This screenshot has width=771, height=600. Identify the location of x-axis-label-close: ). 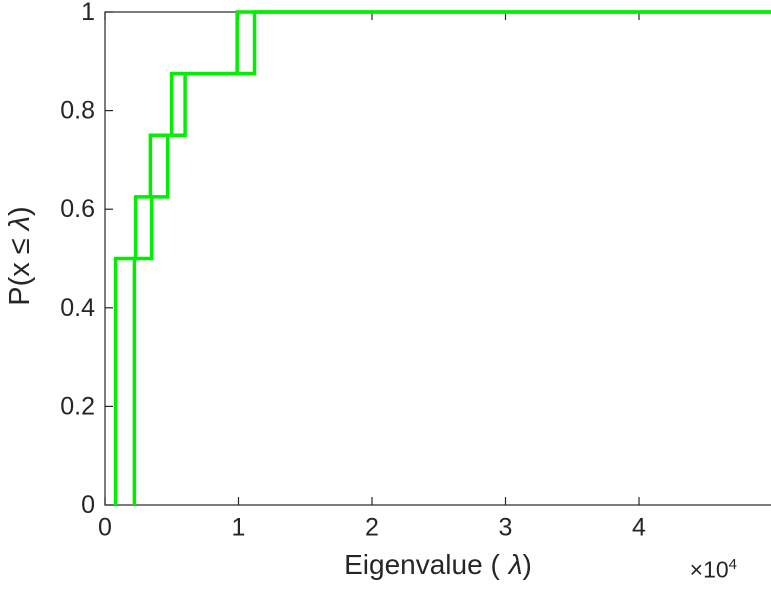
(527, 564).